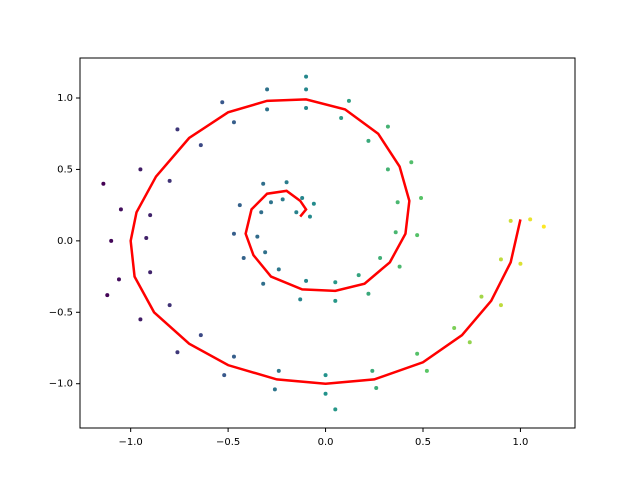  Describe the element at coordinates (65, 241) in the screenshot. I see `y-tick-label: 0.0` at that location.